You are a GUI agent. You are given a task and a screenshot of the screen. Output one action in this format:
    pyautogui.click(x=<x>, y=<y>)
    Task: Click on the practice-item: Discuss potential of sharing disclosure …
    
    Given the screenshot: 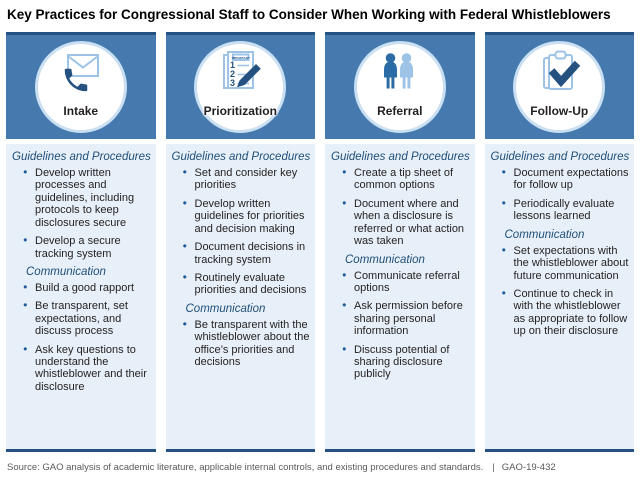 What is the action you would take?
    pyautogui.click(x=407, y=362)
    